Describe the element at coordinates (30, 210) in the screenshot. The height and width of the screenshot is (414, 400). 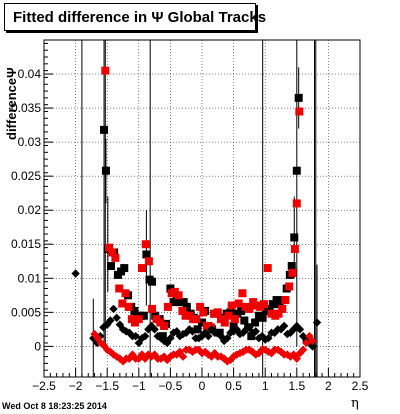
I see `y-tick-label: 0.02` at that location.